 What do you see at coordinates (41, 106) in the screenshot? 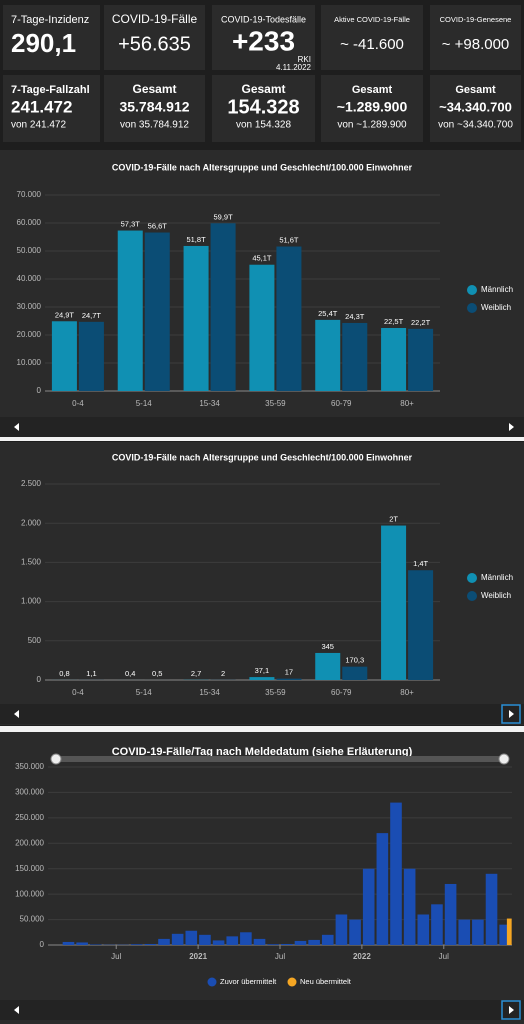
I see `kpi-value: 241.472` at bounding box center [41, 106].